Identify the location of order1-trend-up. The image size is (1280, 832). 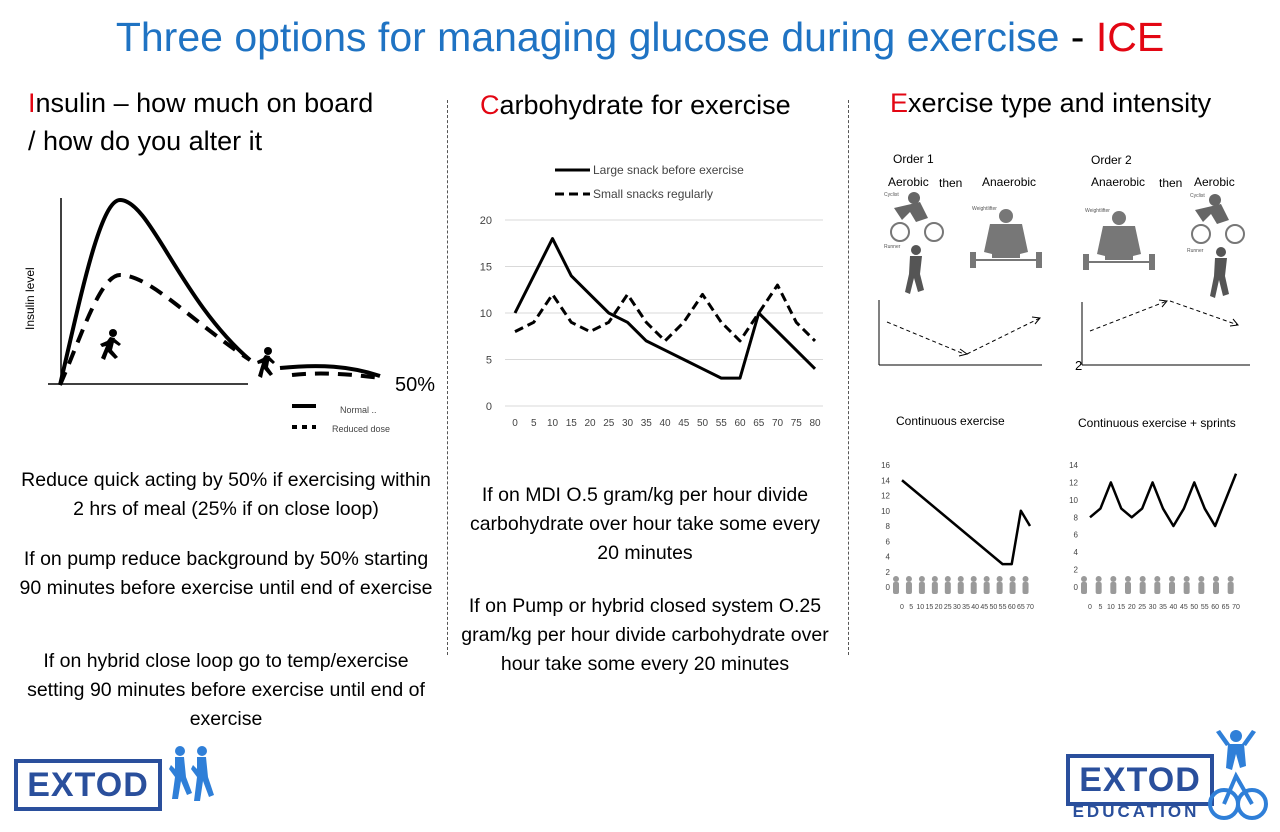
(1003, 336).